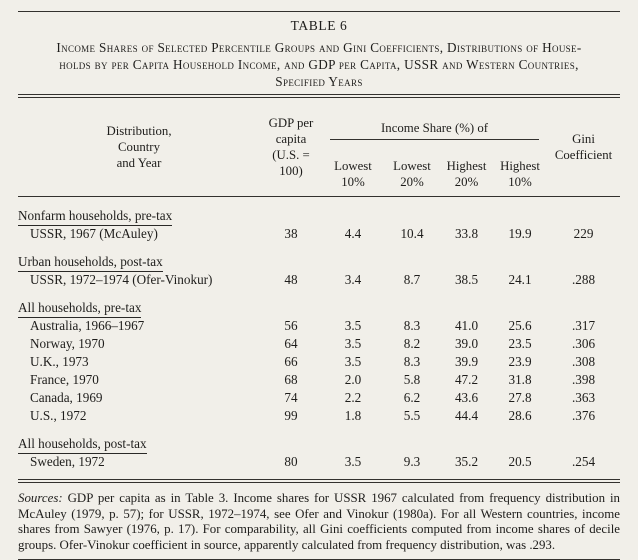 The height and width of the screenshot is (560, 638). I want to click on gini-cell: .376, so click(583, 415).